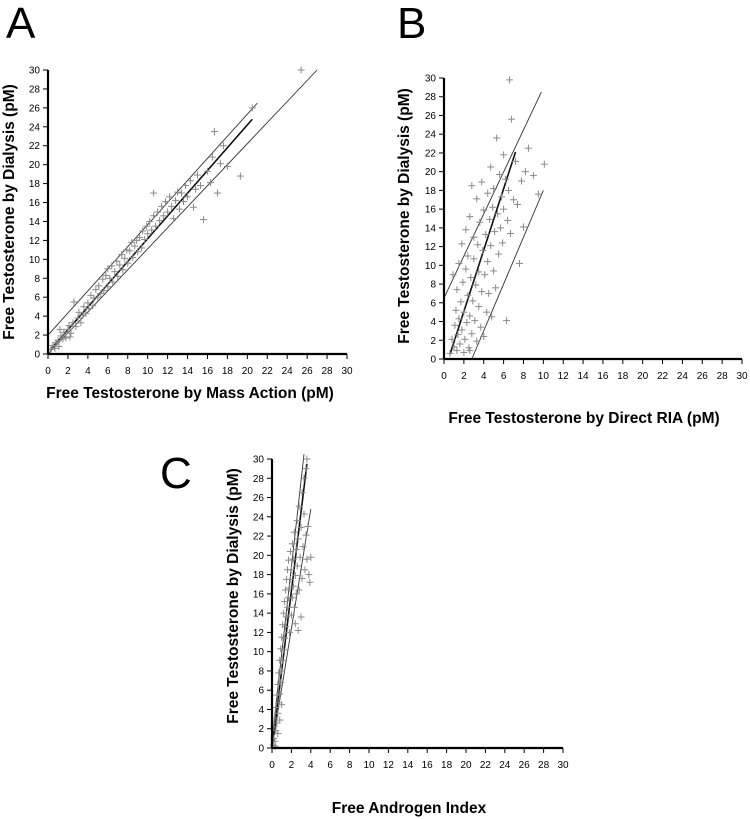 Image resolution: width=750 pixels, height=819 pixels. Describe the element at coordinates (433, 322) in the screenshot. I see `panel-b-y-tick-label: 4` at that location.